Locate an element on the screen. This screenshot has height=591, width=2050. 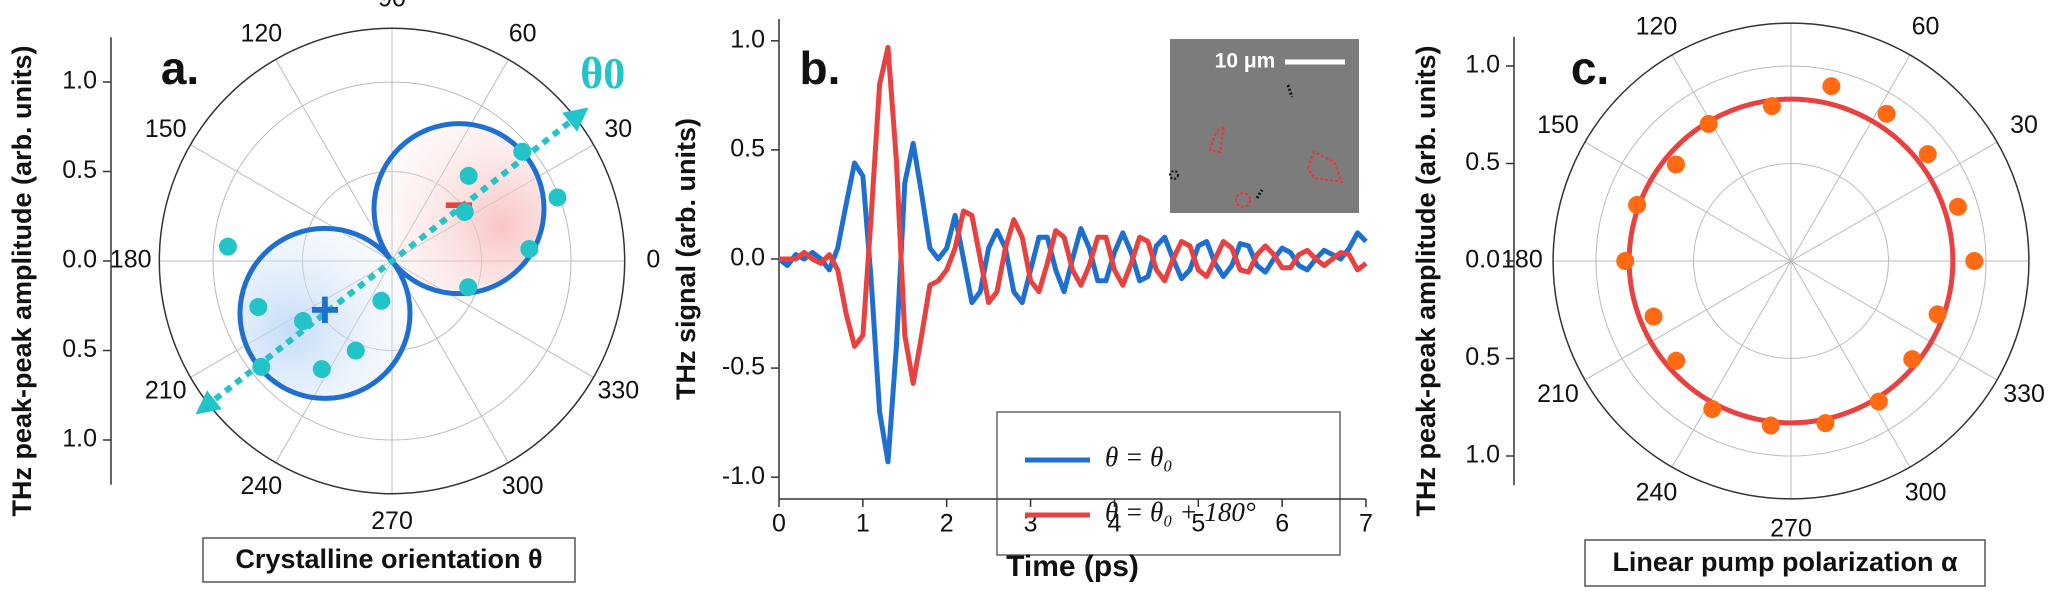
lobe-sign: + is located at coordinates (325, 310).